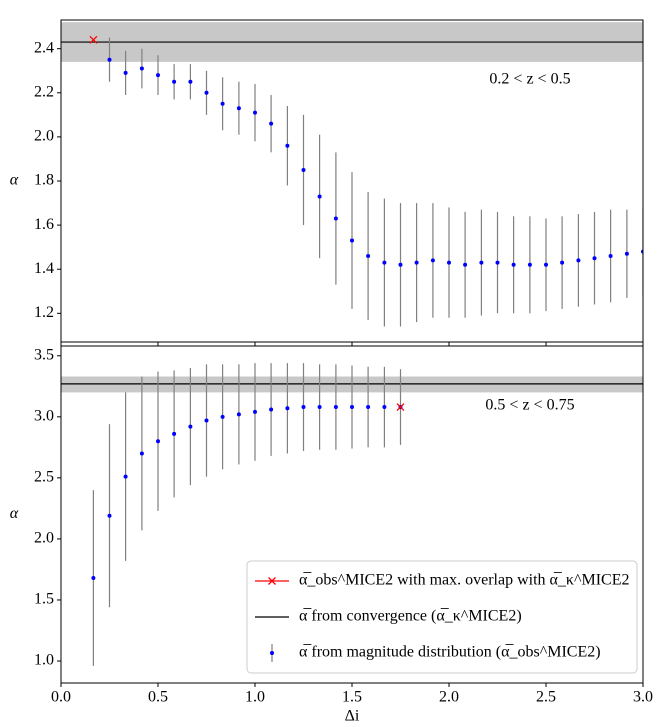 This screenshot has height=727, width=658. What do you see at coordinates (44, 224) in the screenshot?
I see `y-tick-label: 1.6` at bounding box center [44, 224].